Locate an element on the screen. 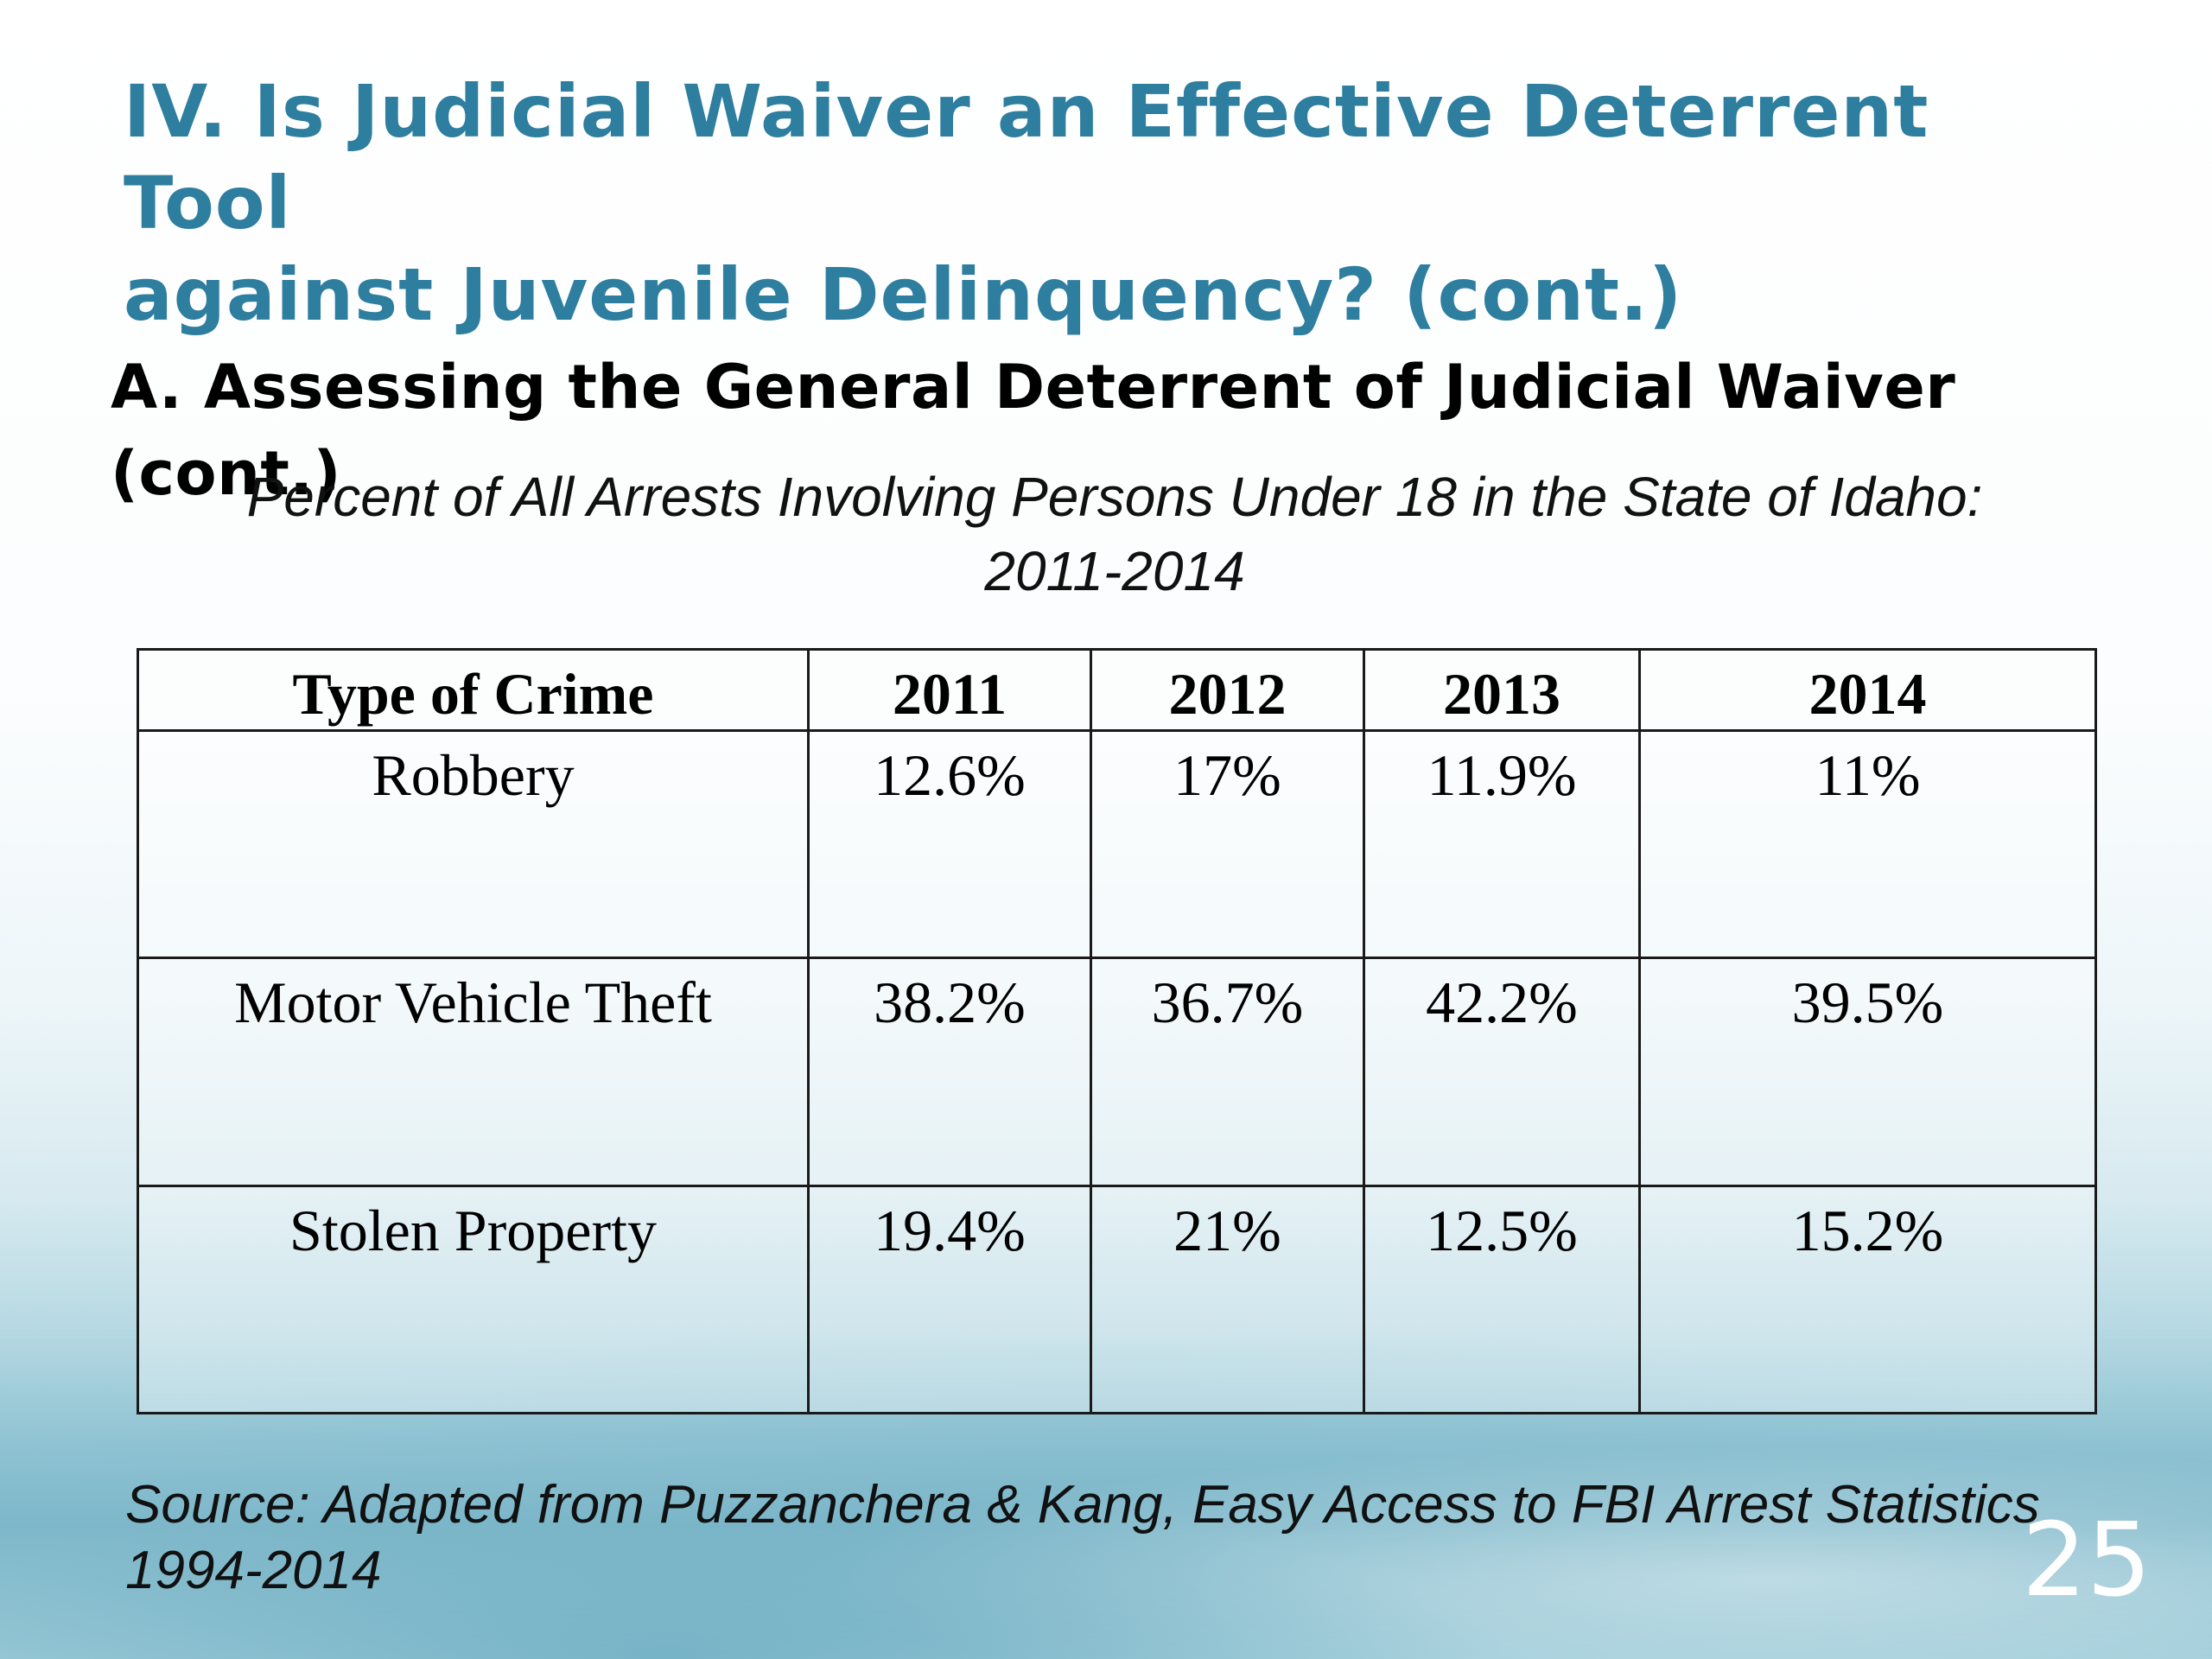  column-header-2013: 2013 is located at coordinates (1502, 690).